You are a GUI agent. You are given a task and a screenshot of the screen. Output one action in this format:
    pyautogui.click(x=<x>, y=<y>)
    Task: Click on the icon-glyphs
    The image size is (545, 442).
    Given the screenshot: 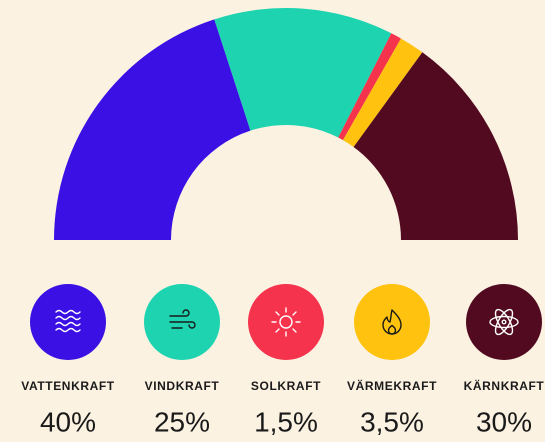 What is the action you would take?
    pyautogui.click(x=287, y=322)
    